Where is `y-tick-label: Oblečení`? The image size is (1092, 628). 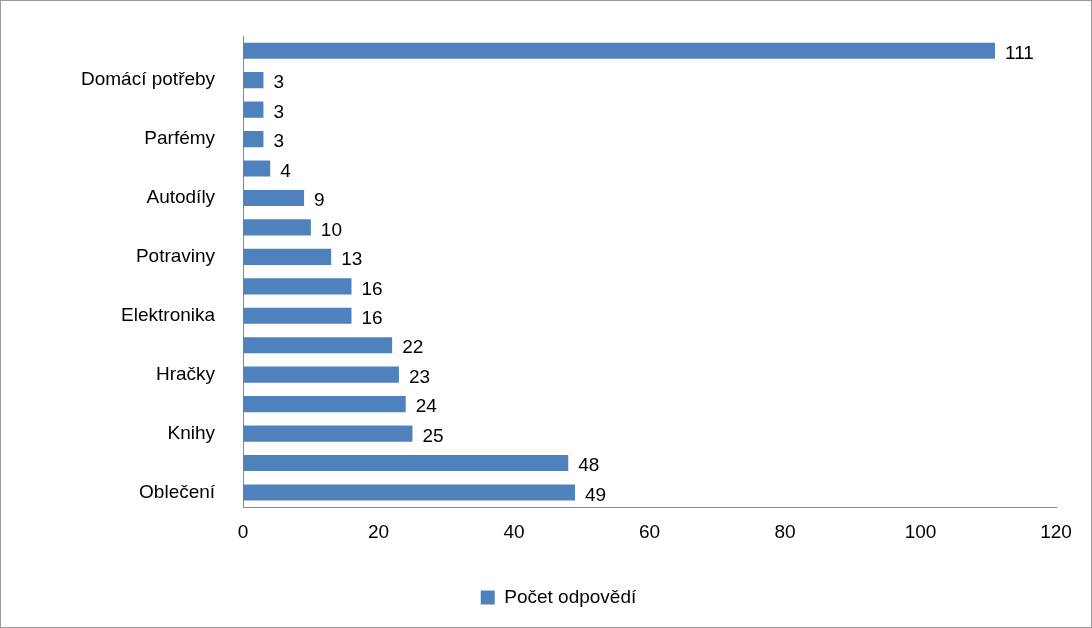 y-tick-label: Oblečení is located at coordinates (177, 491).